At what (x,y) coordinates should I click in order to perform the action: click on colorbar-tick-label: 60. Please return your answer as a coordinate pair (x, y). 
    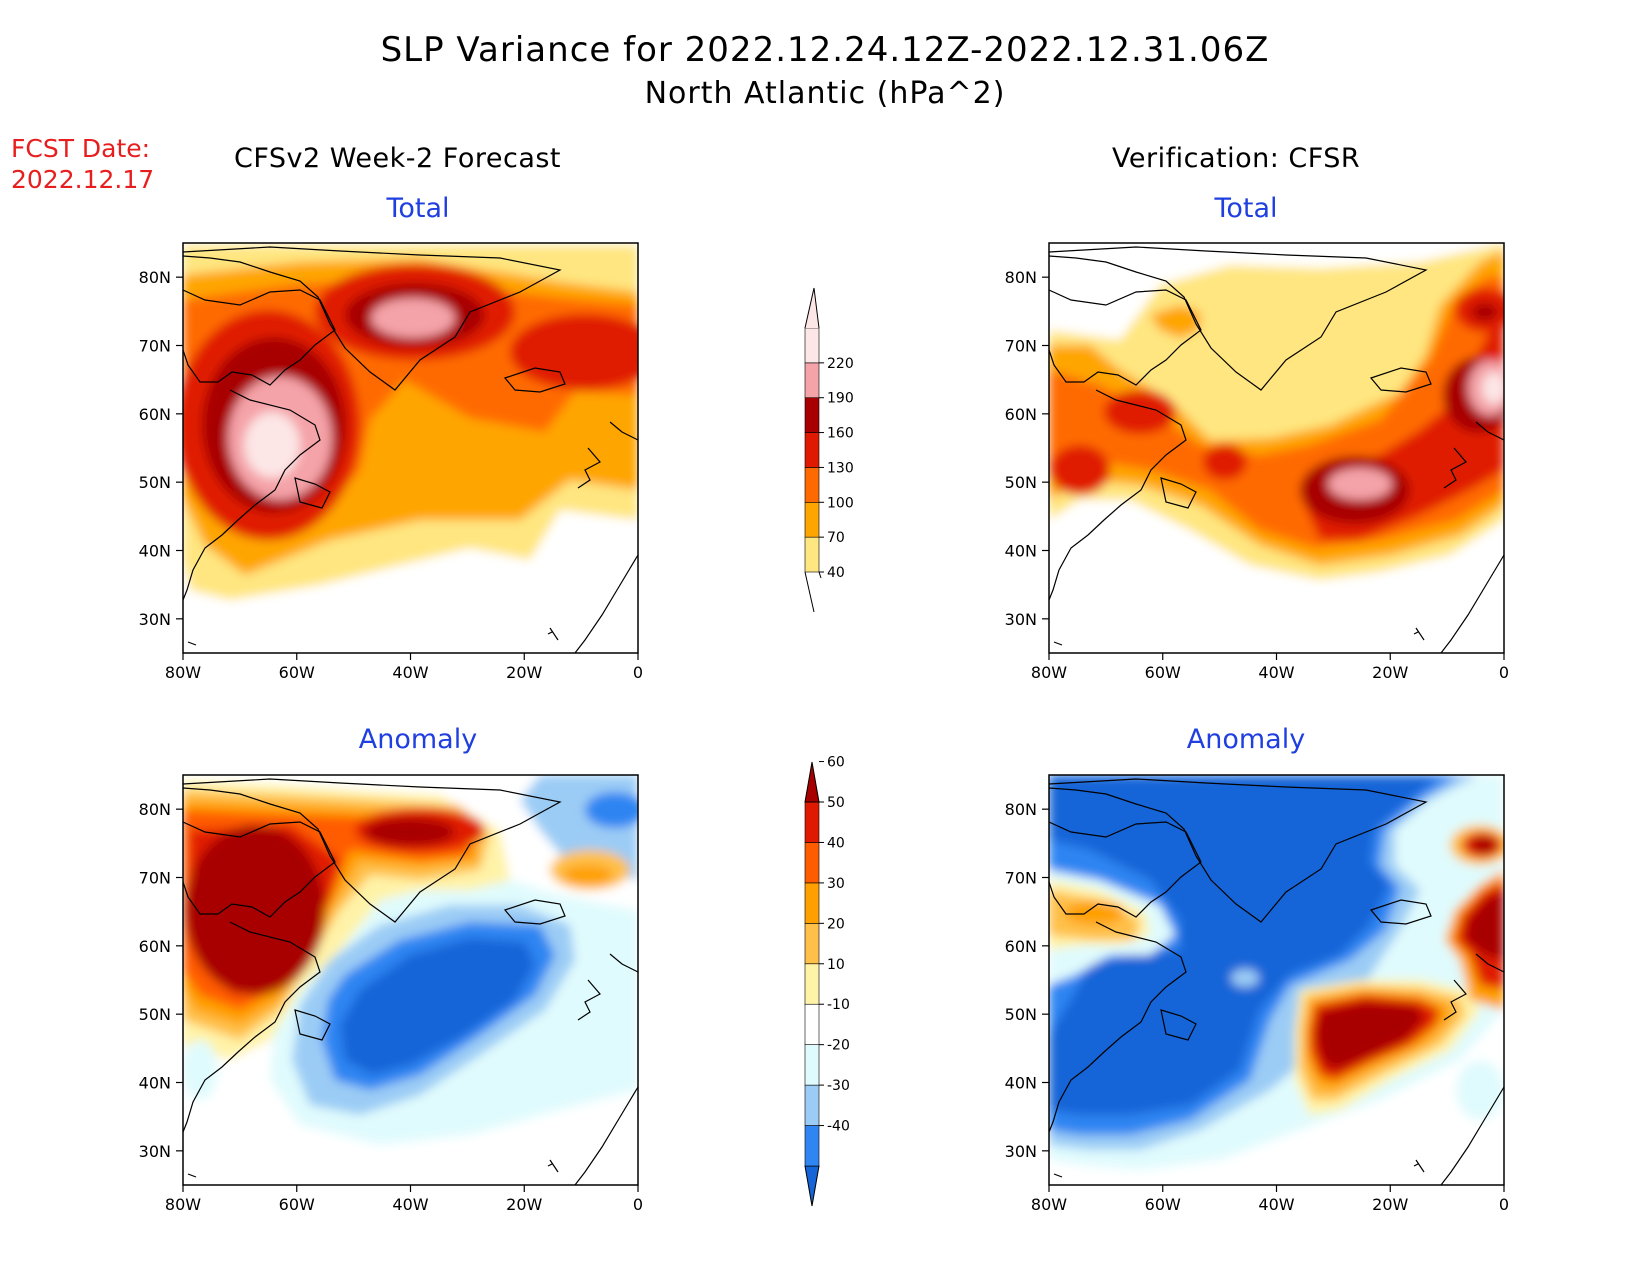
    Looking at the image, I should click on (836, 763).